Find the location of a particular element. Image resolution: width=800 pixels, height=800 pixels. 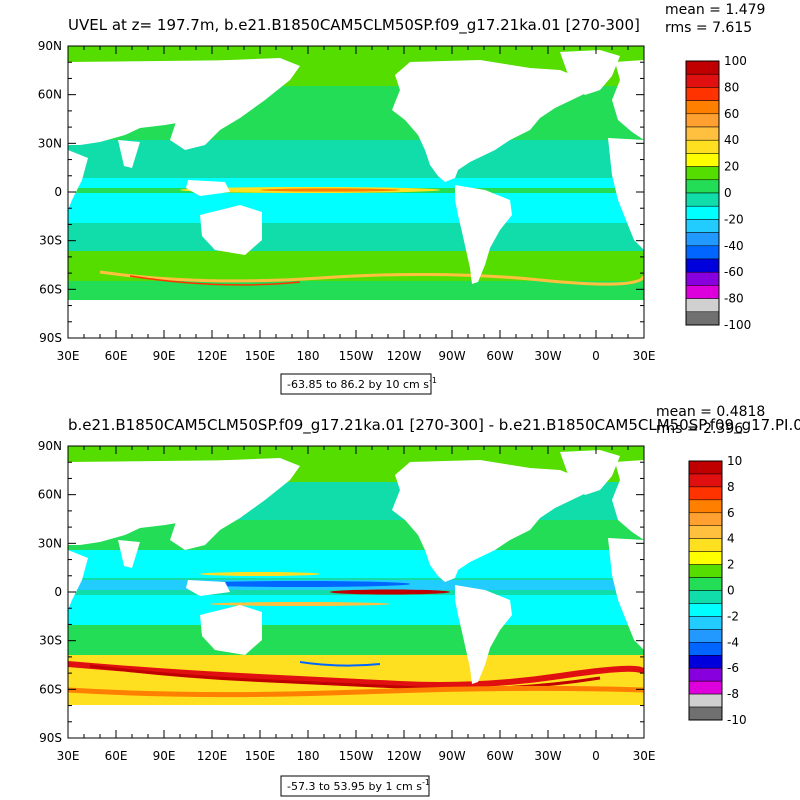

bottom-colorbar-label: 4 is located at coordinates (731, 539).